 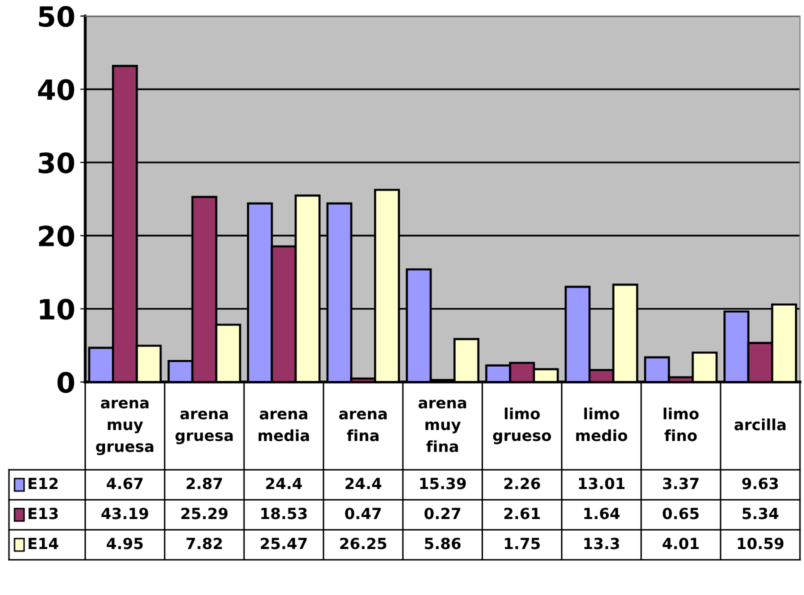 What do you see at coordinates (283, 426) in the screenshot?
I see `x-tick-label: arena media` at bounding box center [283, 426].